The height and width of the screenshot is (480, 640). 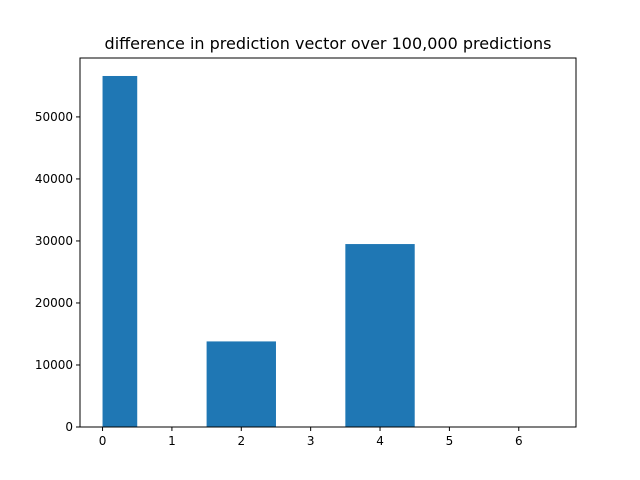 What do you see at coordinates (103, 441) in the screenshot?
I see `x-tick-label-0: 0` at bounding box center [103, 441].